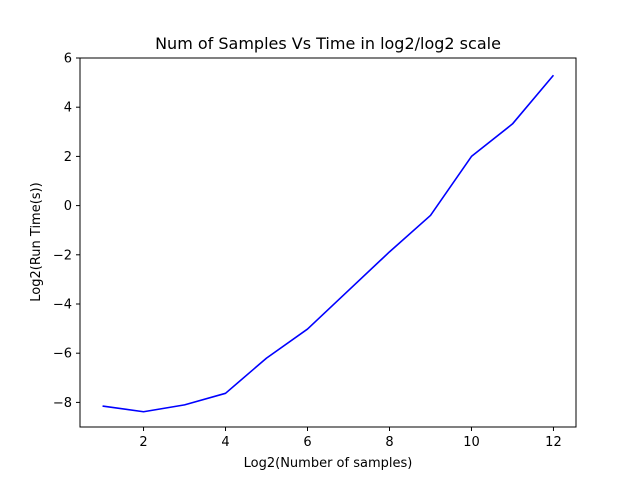 The height and width of the screenshot is (480, 640). I want to click on y-tick-label: 0, so click(68, 206).